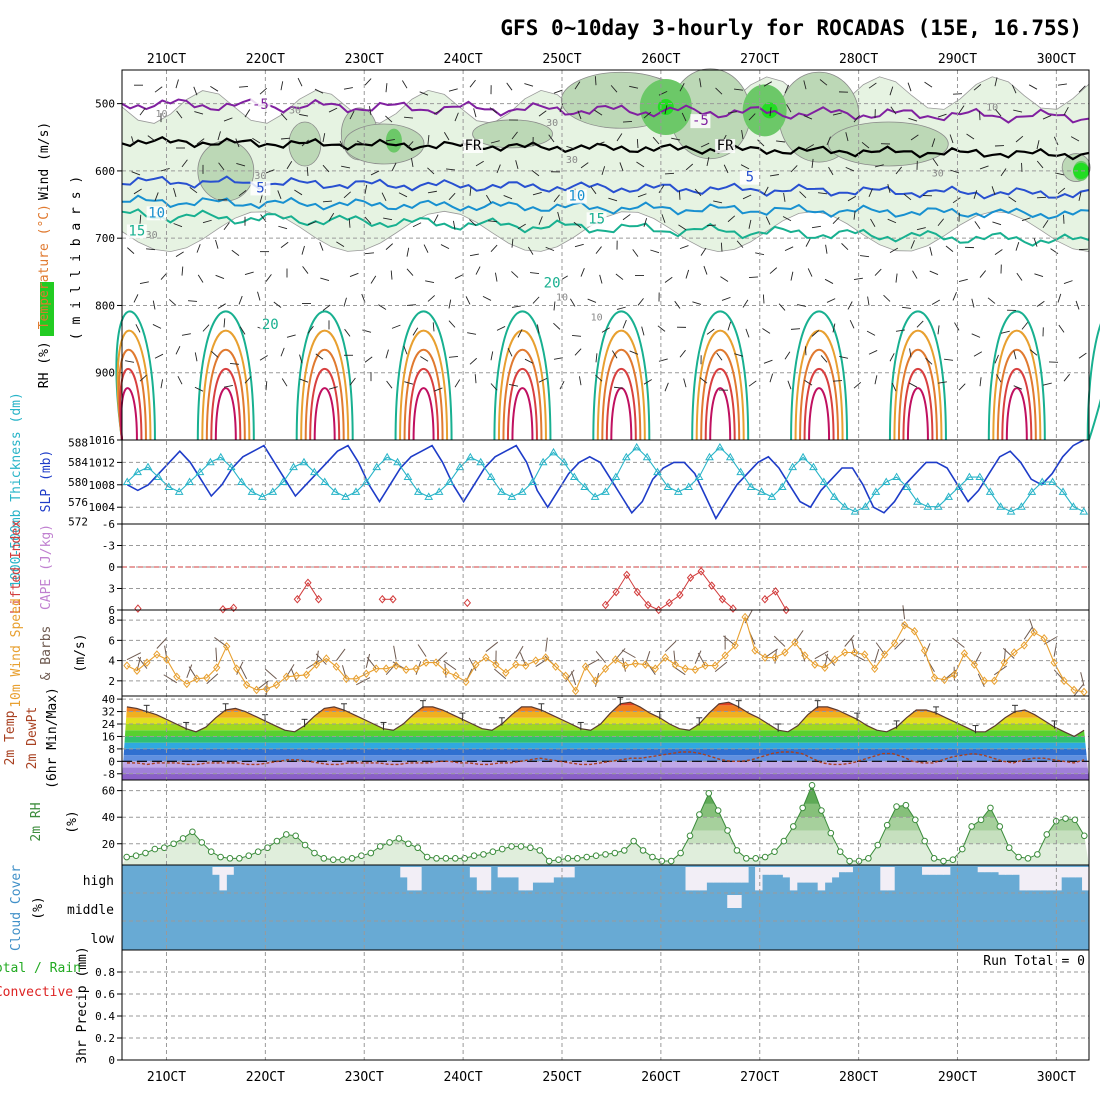 The image size is (1100, 1100). Describe the element at coordinates (32, 738) in the screenshot. I see `temperature-ylabel-1: 2m DewPt` at that location.